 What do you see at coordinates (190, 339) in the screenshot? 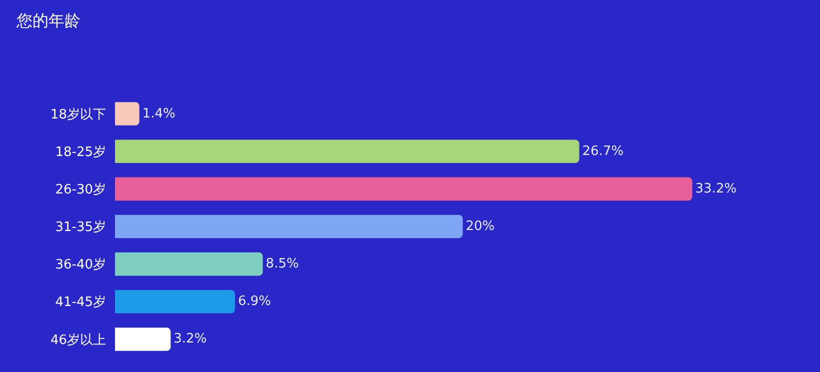
I see `data-label: 3.2%` at bounding box center [190, 339].